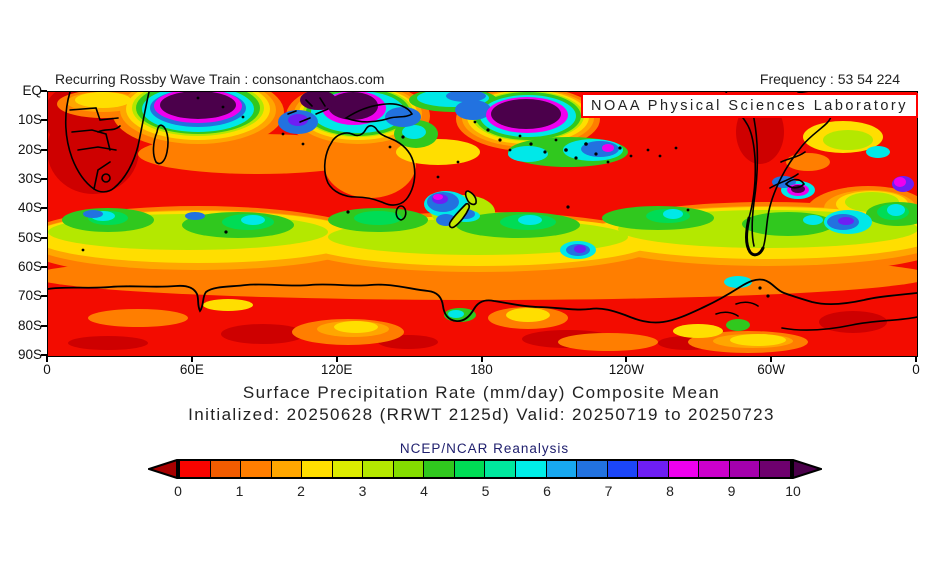  Describe the element at coordinates (29, 149) in the screenshot. I see `lat-tick-label: 20S` at that location.